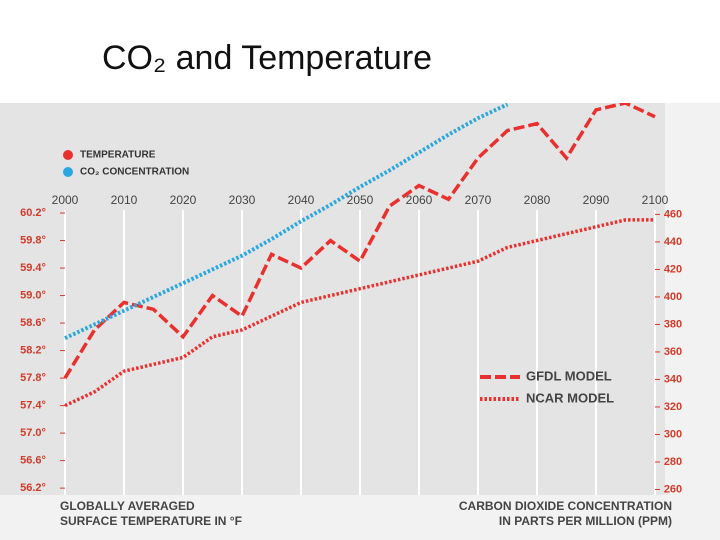 Image resolution: width=720 pixels, height=540 pixels. I want to click on x-tick-label: 2000, so click(65, 200).